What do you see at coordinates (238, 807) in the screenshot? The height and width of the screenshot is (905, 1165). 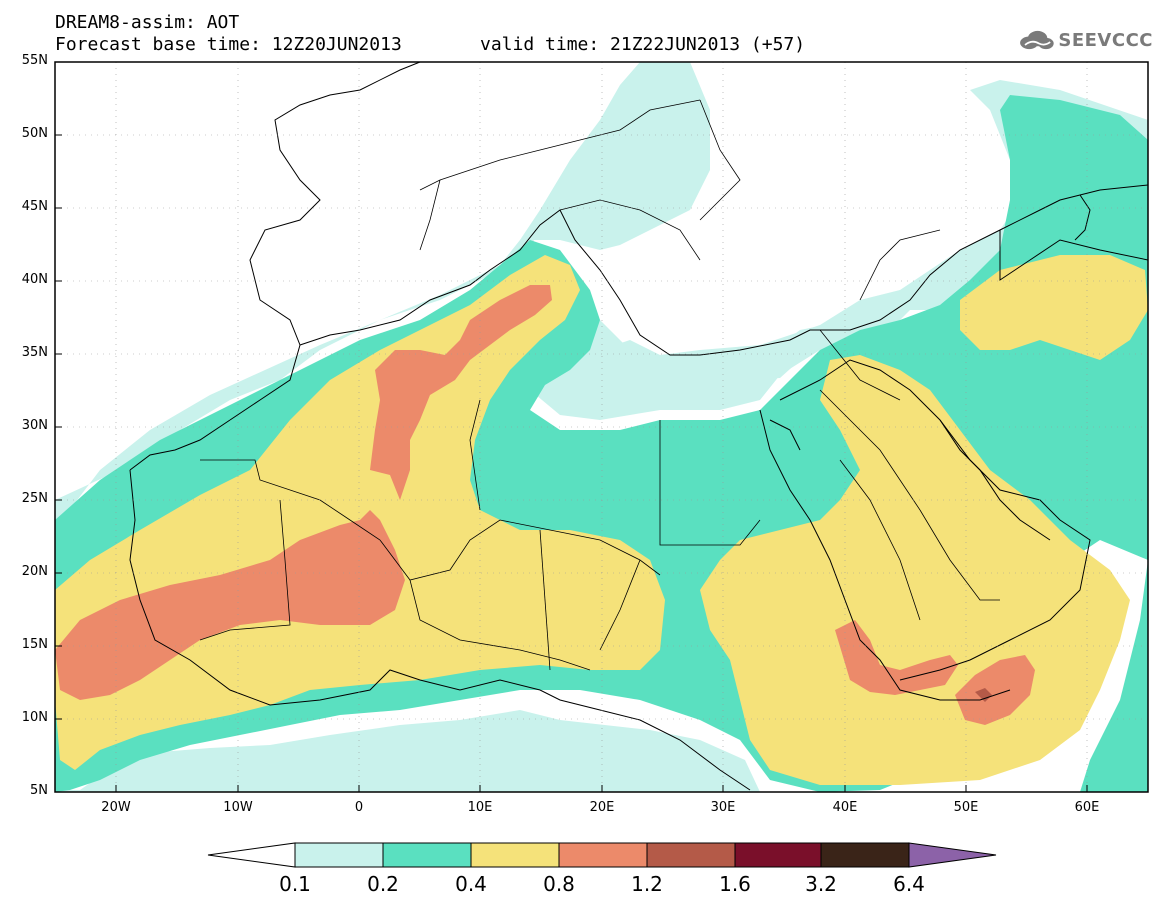 I see `lon-label-10w: 10W` at bounding box center [238, 807].